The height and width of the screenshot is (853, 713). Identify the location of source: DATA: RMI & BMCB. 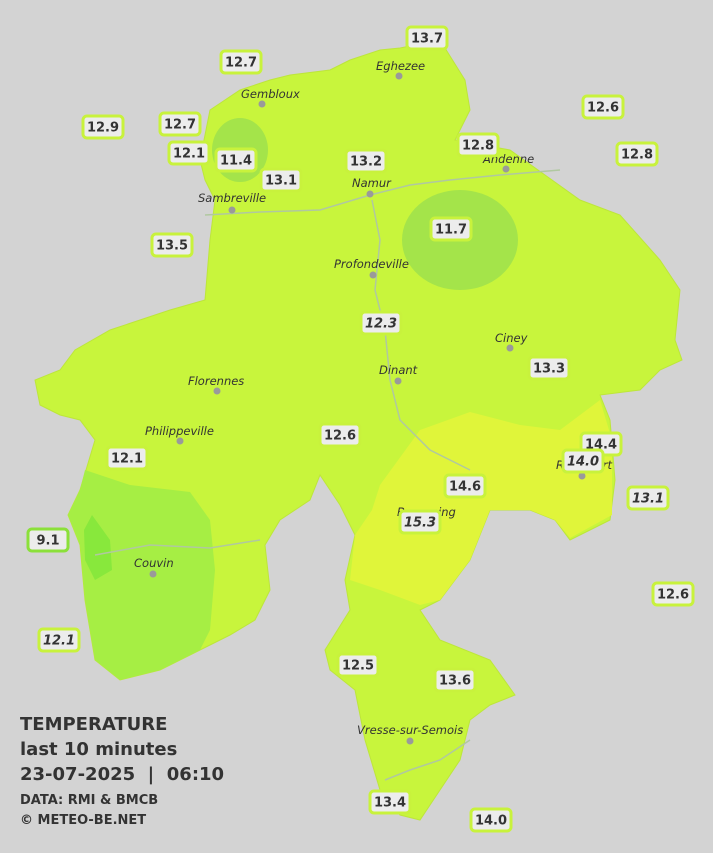
(89, 800).